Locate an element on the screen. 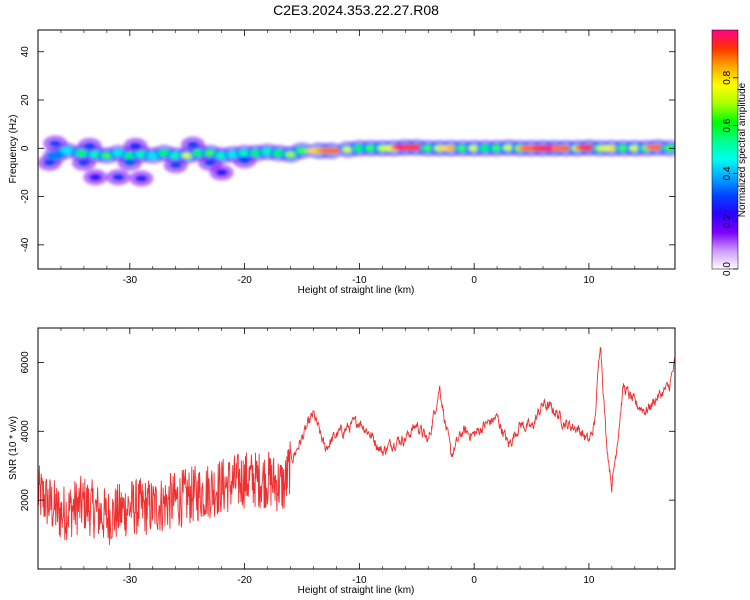 The image size is (750, 600). colorbar-tick-label: 0.4 is located at coordinates (727, 173).